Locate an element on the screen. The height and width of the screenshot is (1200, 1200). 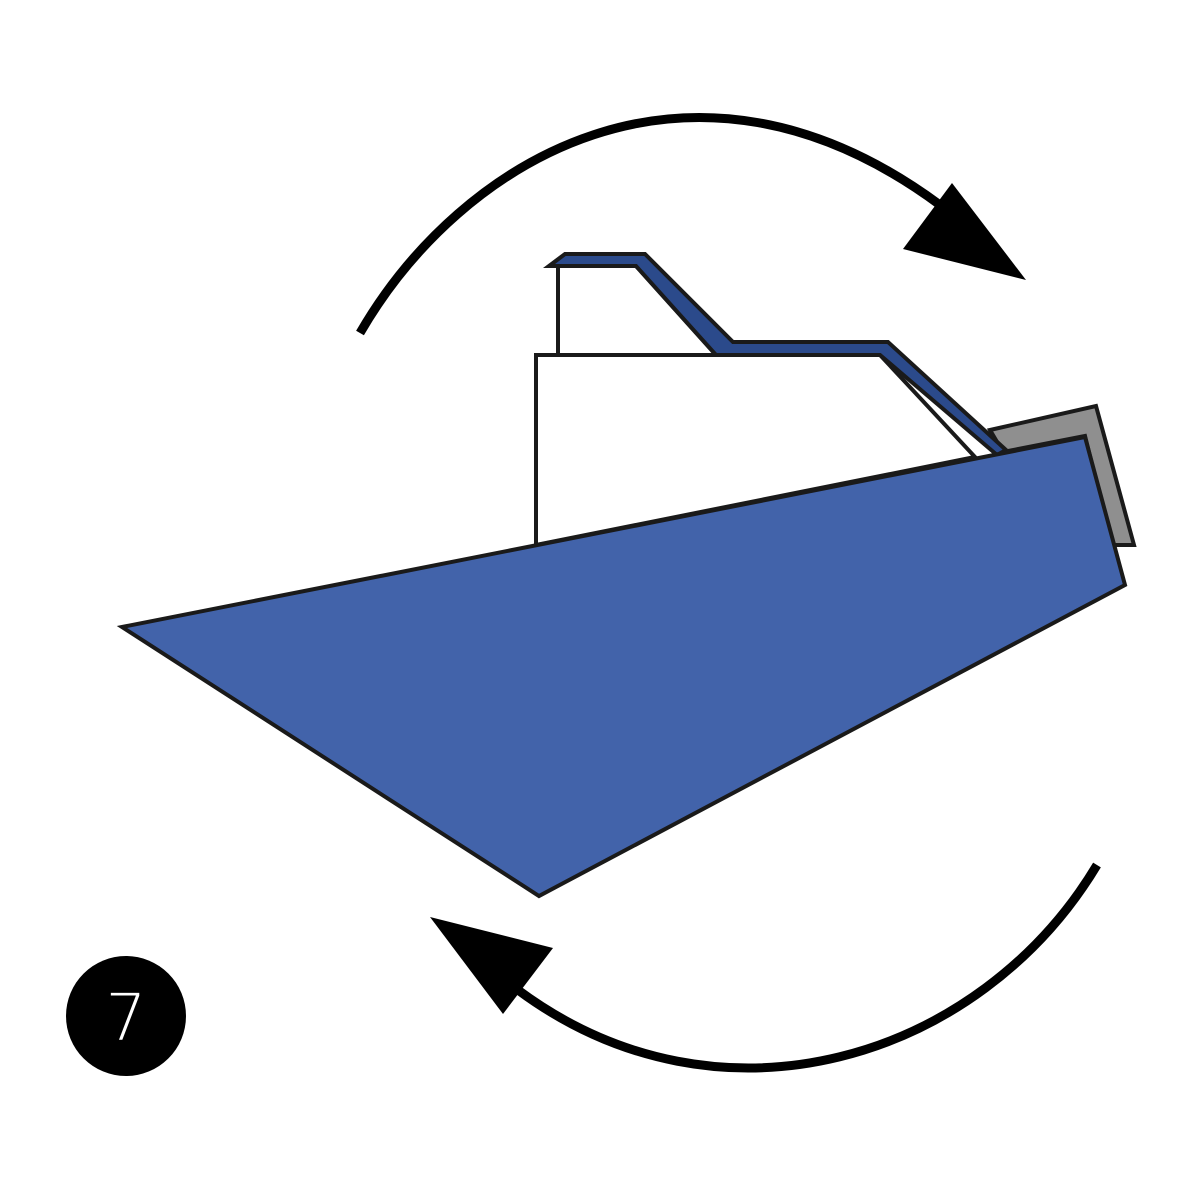
bottom-arrow-curve is located at coordinates (808, 967).